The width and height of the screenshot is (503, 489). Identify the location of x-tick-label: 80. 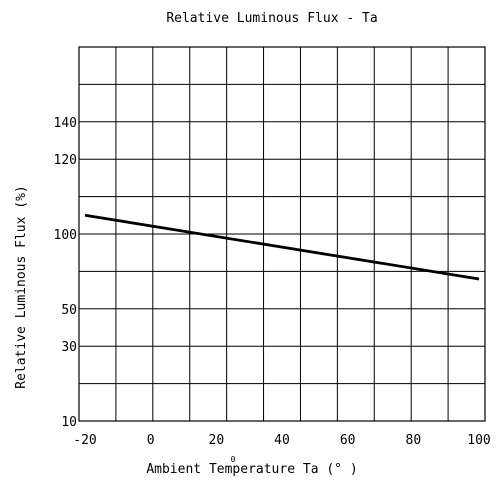
(414, 440).